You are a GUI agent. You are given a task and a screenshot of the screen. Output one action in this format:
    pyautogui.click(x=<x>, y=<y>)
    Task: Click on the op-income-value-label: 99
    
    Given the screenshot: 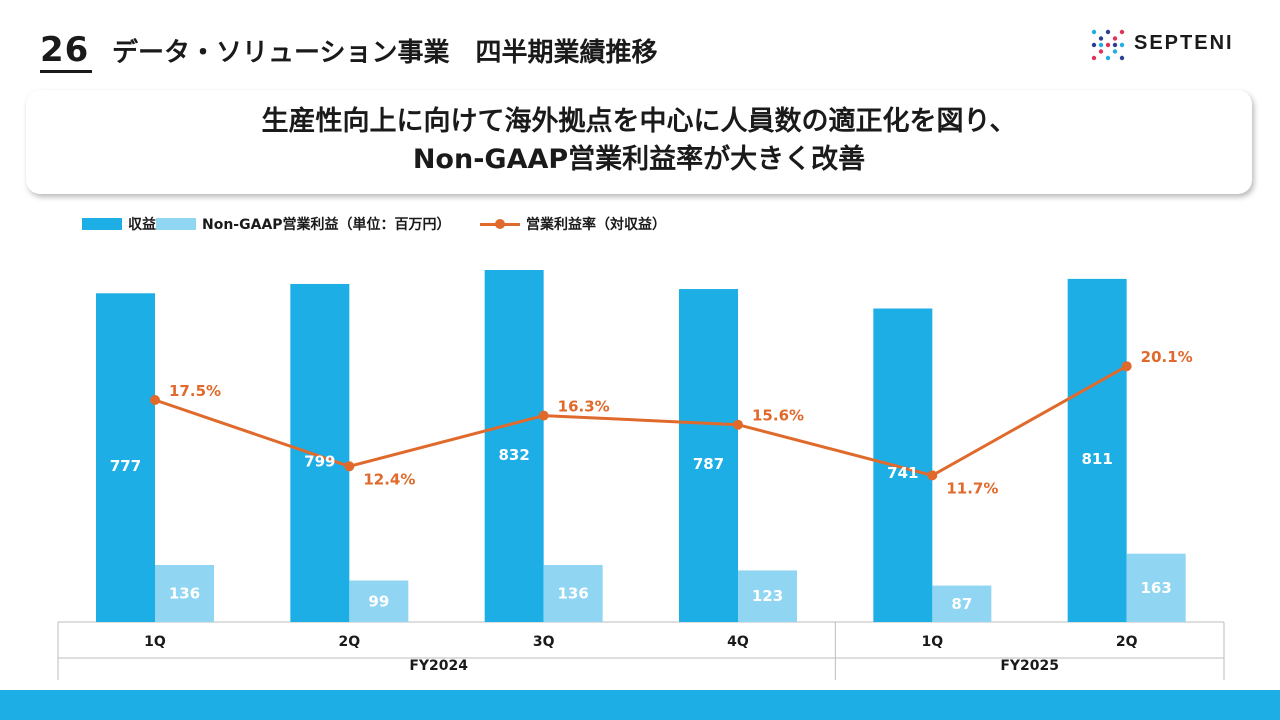 What is the action you would take?
    pyautogui.click(x=378, y=601)
    